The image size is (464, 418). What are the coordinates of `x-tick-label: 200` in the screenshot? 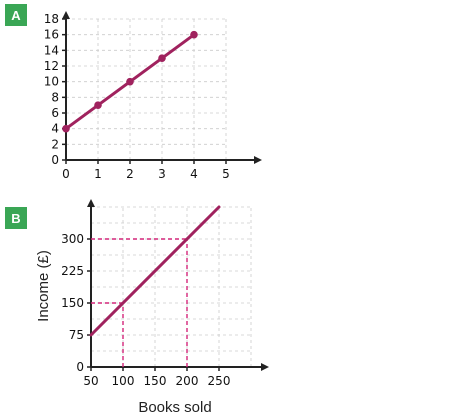 It's located at (187, 381).